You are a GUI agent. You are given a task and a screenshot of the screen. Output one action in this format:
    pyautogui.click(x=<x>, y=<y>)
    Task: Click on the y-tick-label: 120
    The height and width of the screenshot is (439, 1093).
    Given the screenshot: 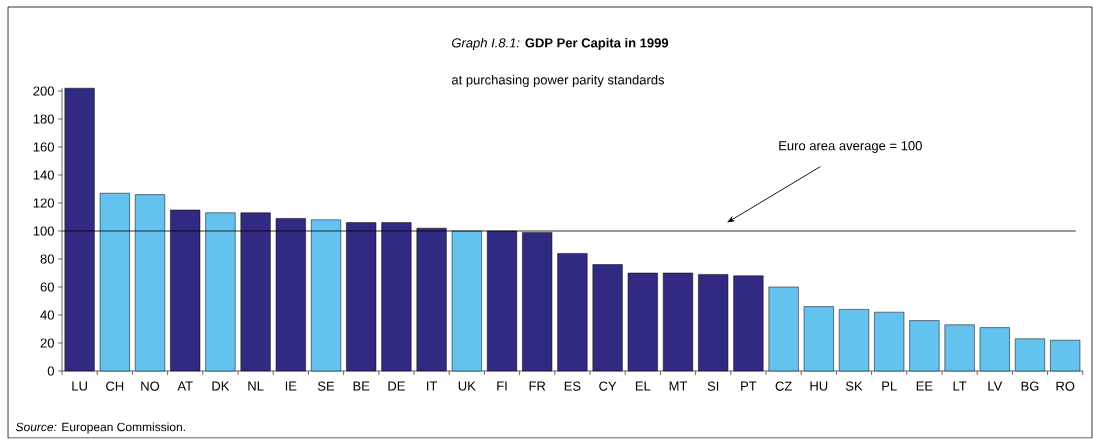 What is the action you would take?
    pyautogui.click(x=43, y=203)
    